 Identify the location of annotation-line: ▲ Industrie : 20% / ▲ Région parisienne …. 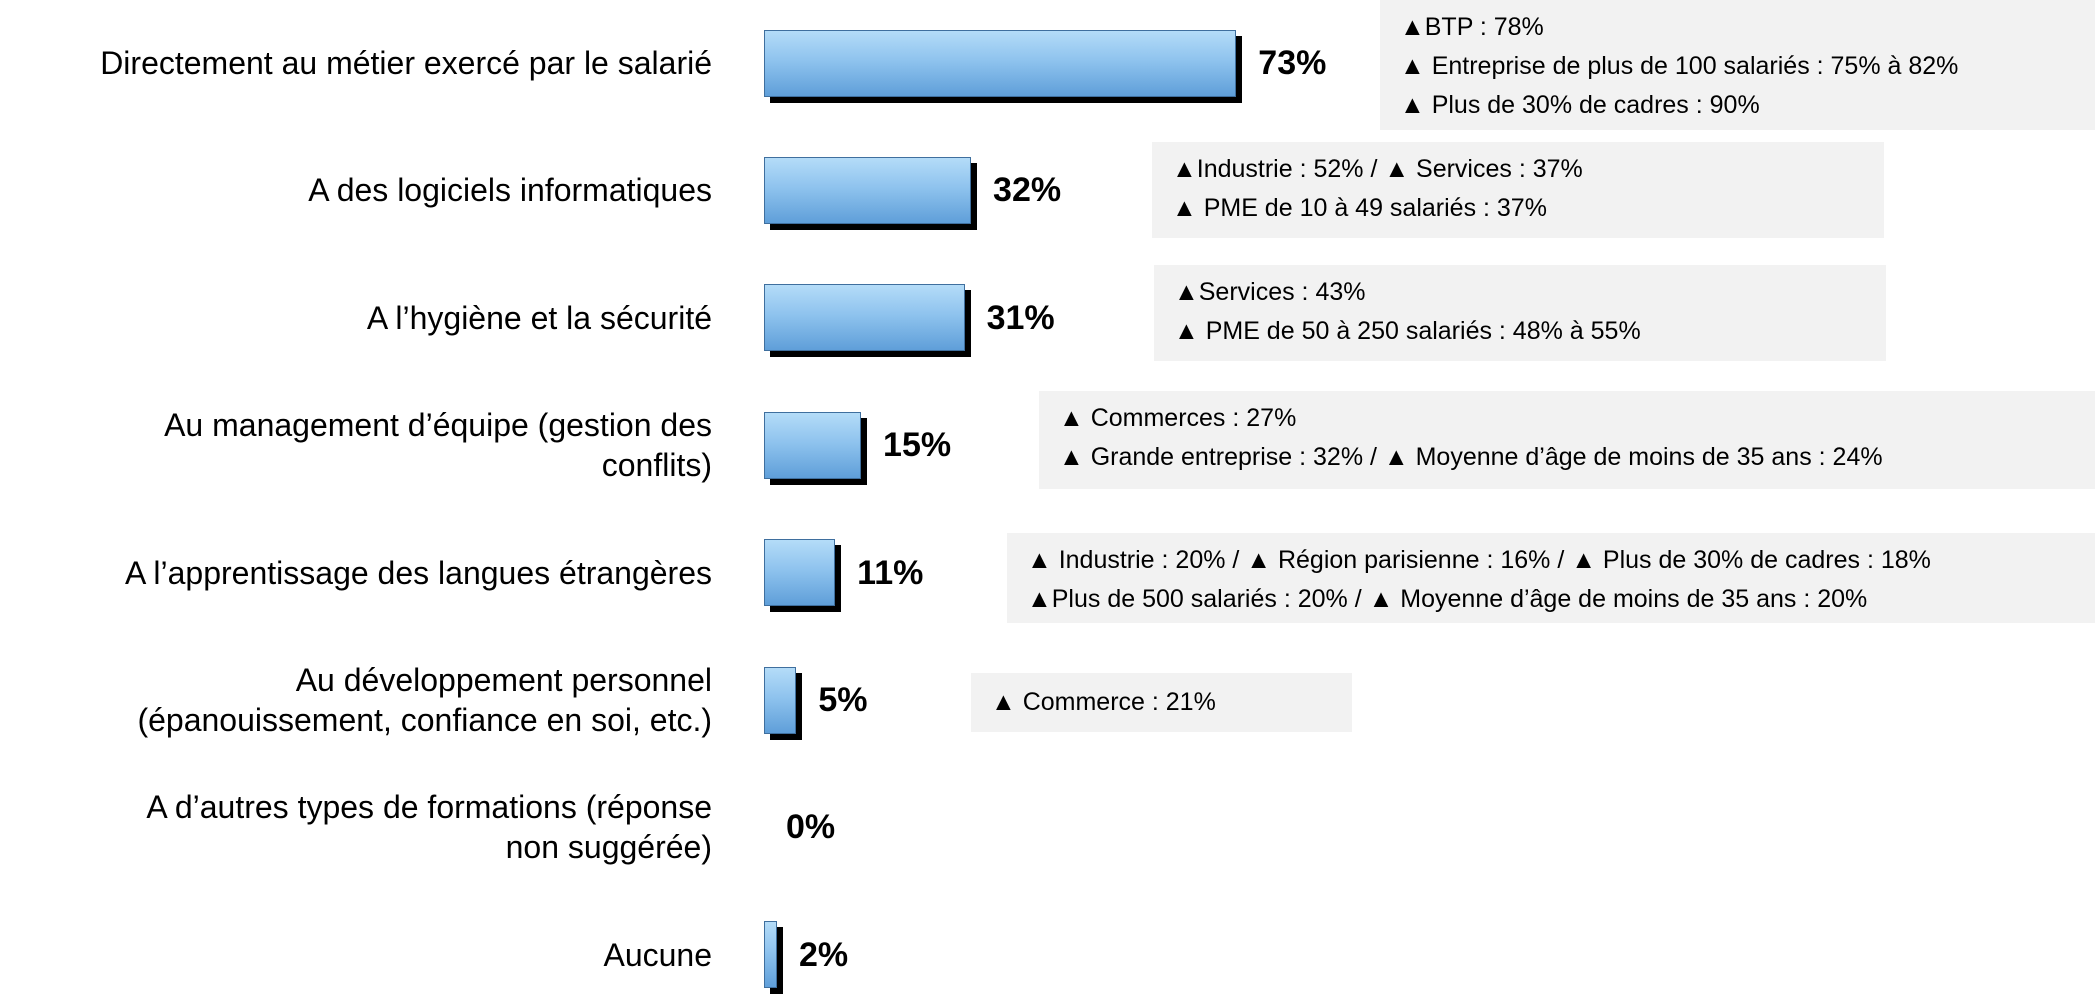
(1479, 560).